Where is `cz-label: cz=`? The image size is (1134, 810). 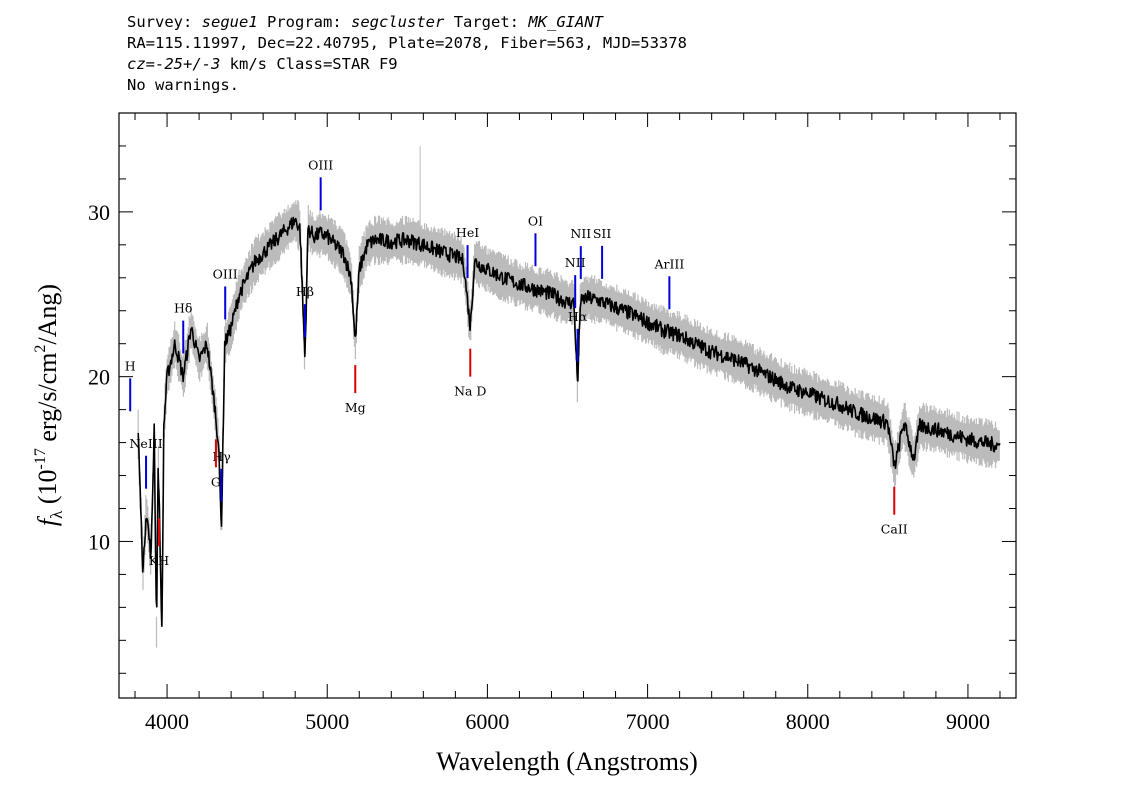 cz-label: cz= is located at coordinates (141, 64).